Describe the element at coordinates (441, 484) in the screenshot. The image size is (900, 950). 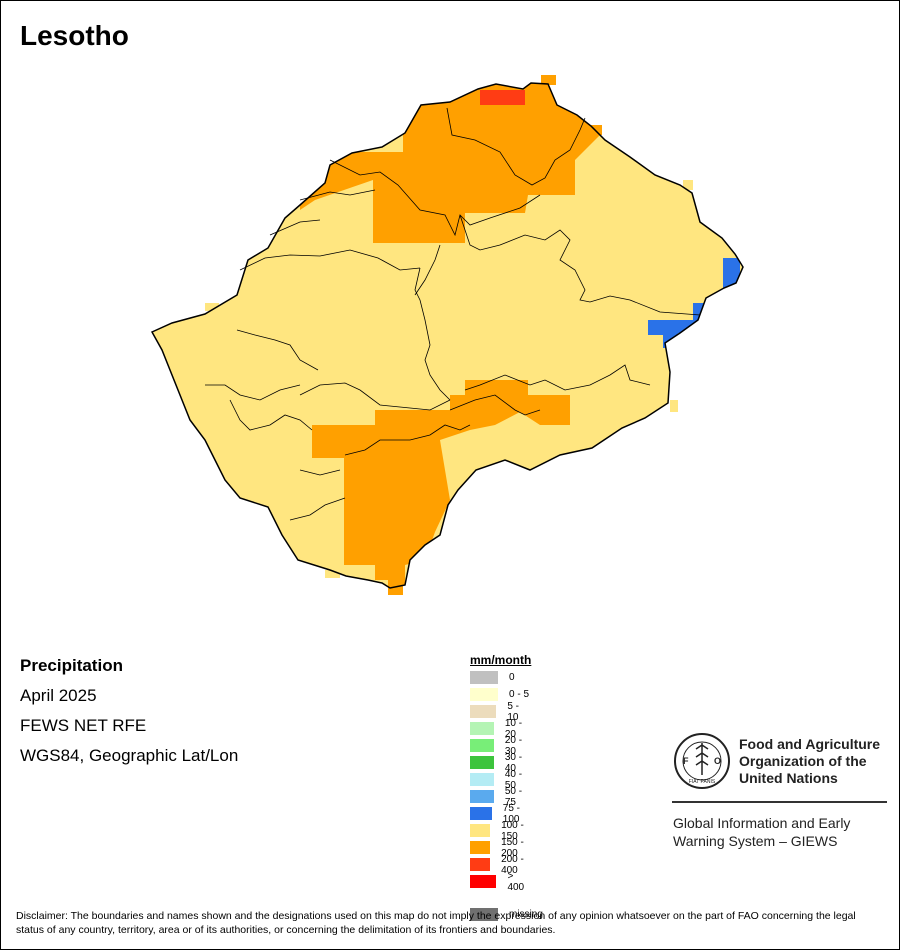
I see `zone-150-200-south` at that location.